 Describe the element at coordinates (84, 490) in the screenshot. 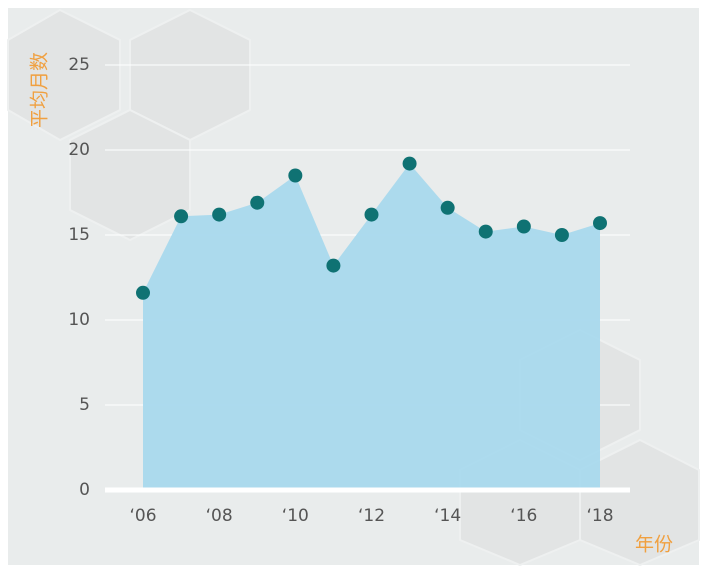

I see `y-tick-label: 0` at that location.